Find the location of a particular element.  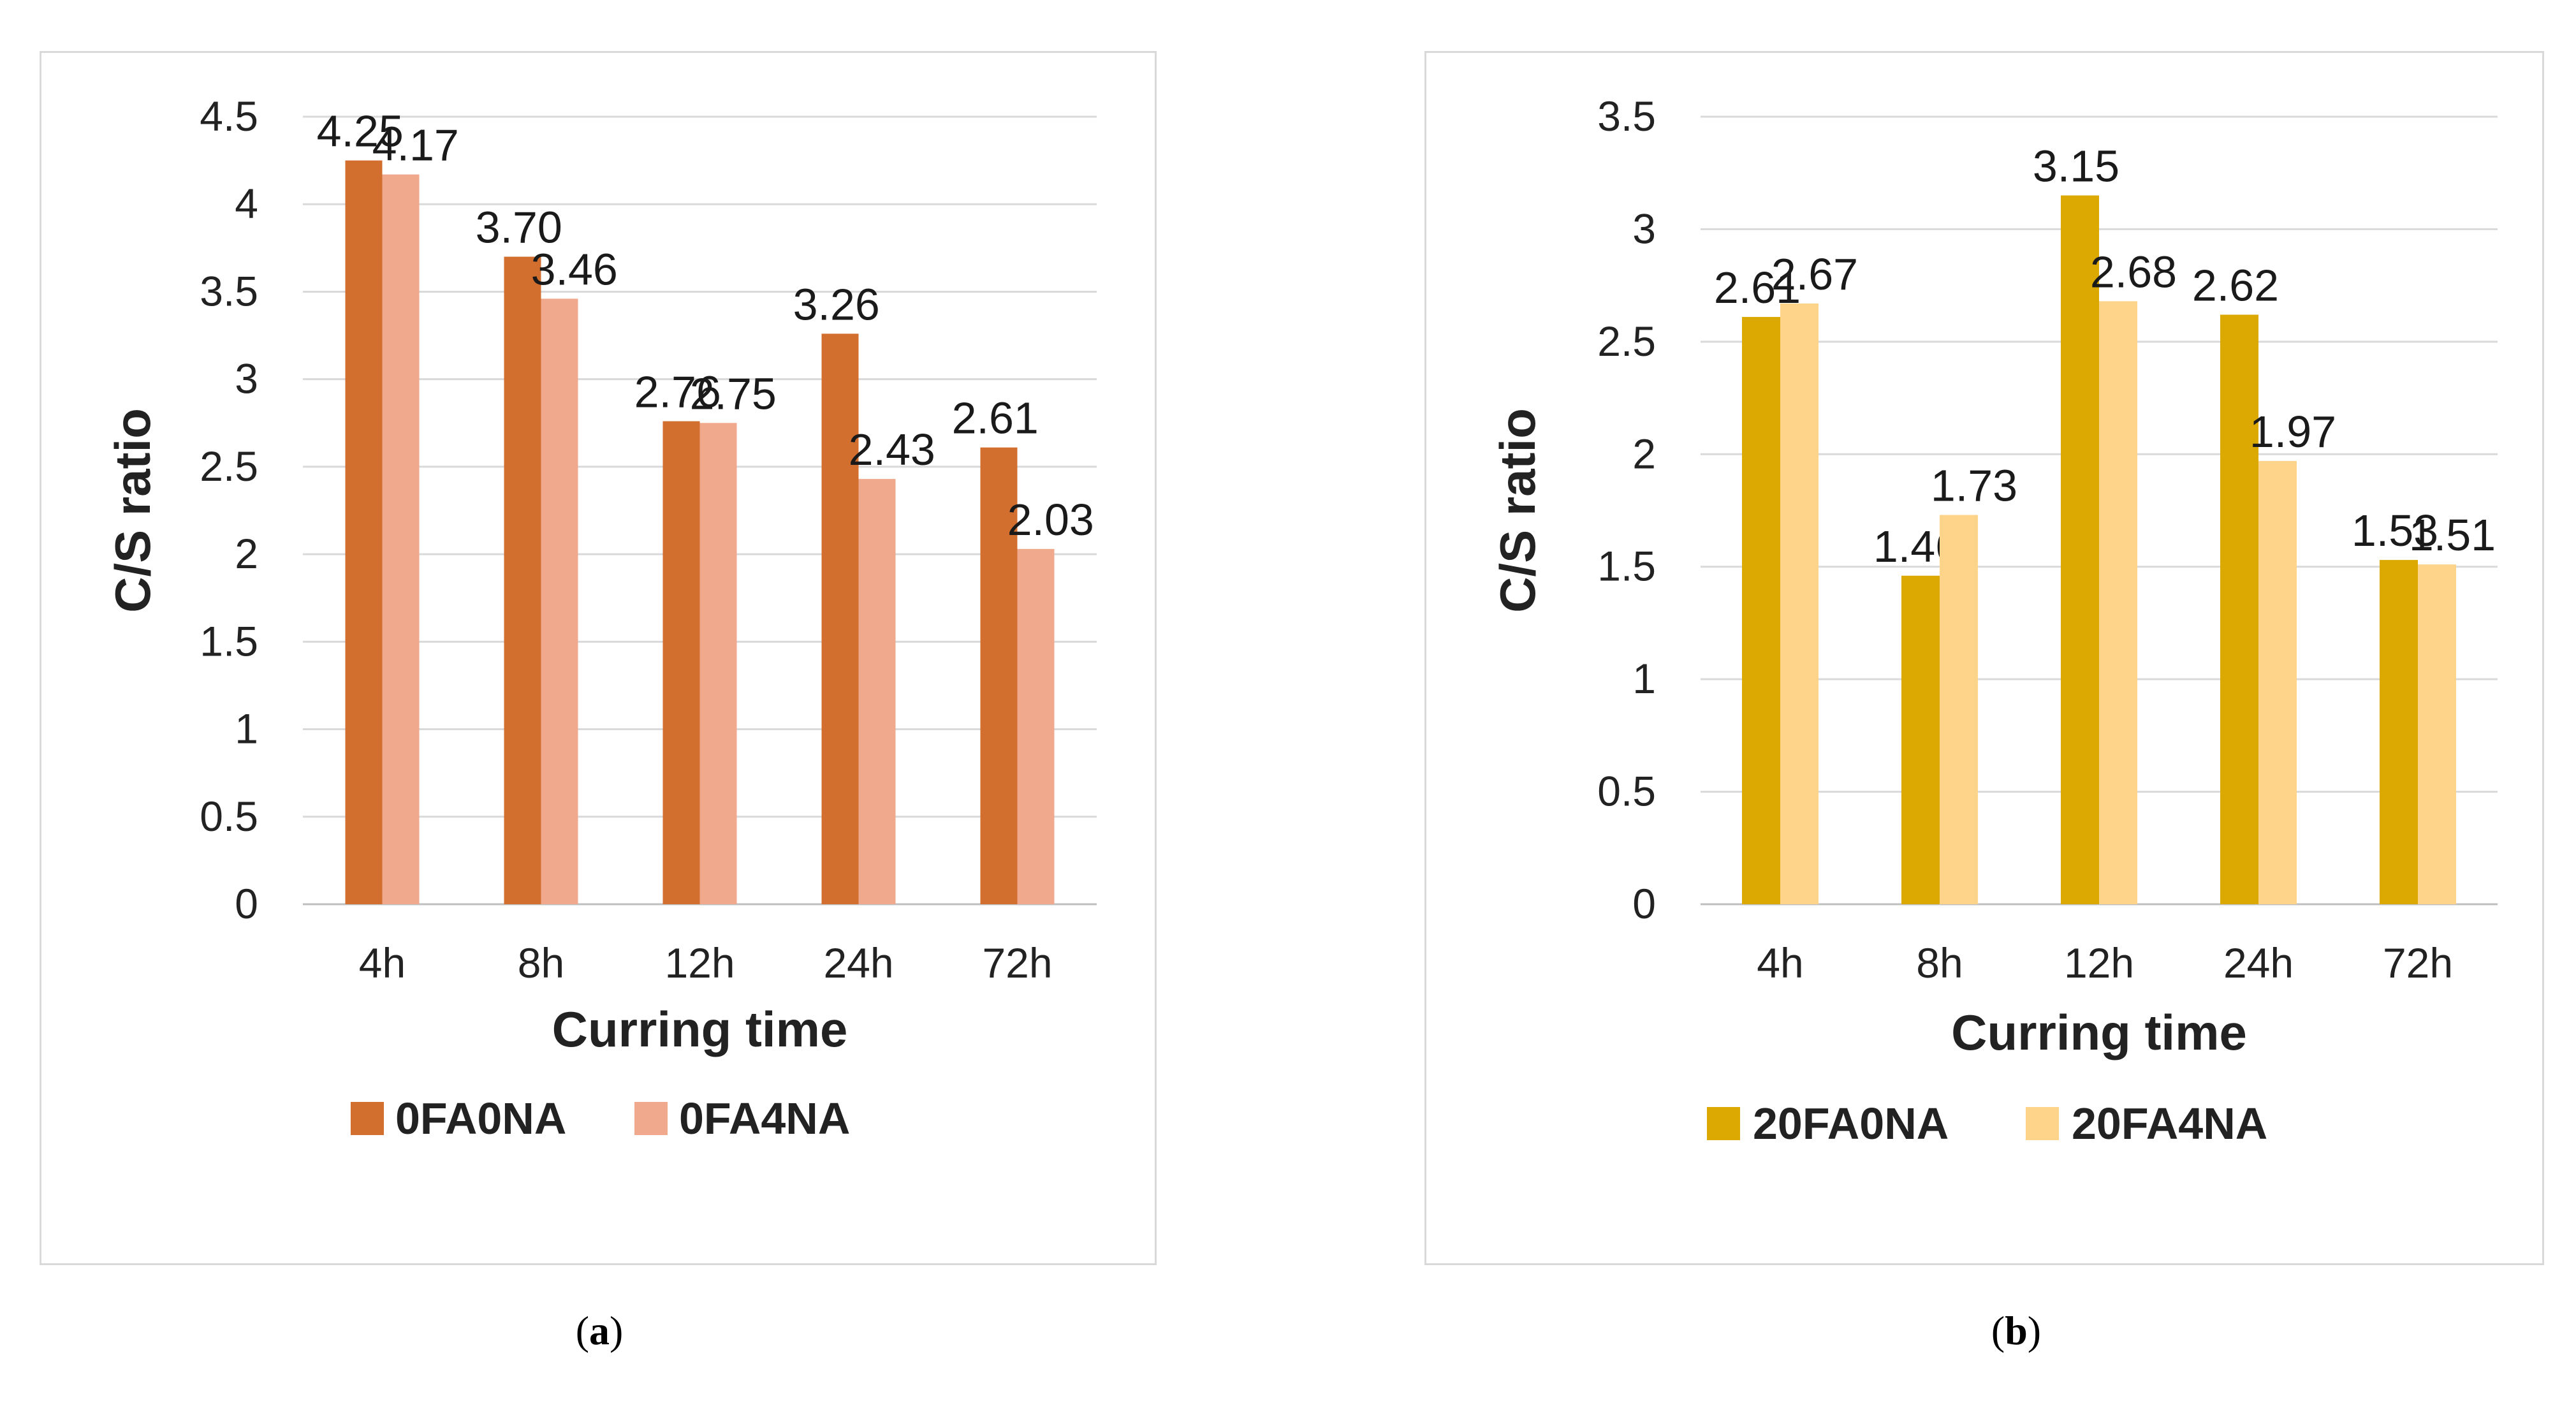

data-label-0FA4NA-4h: 4.17 is located at coordinates (416, 145).